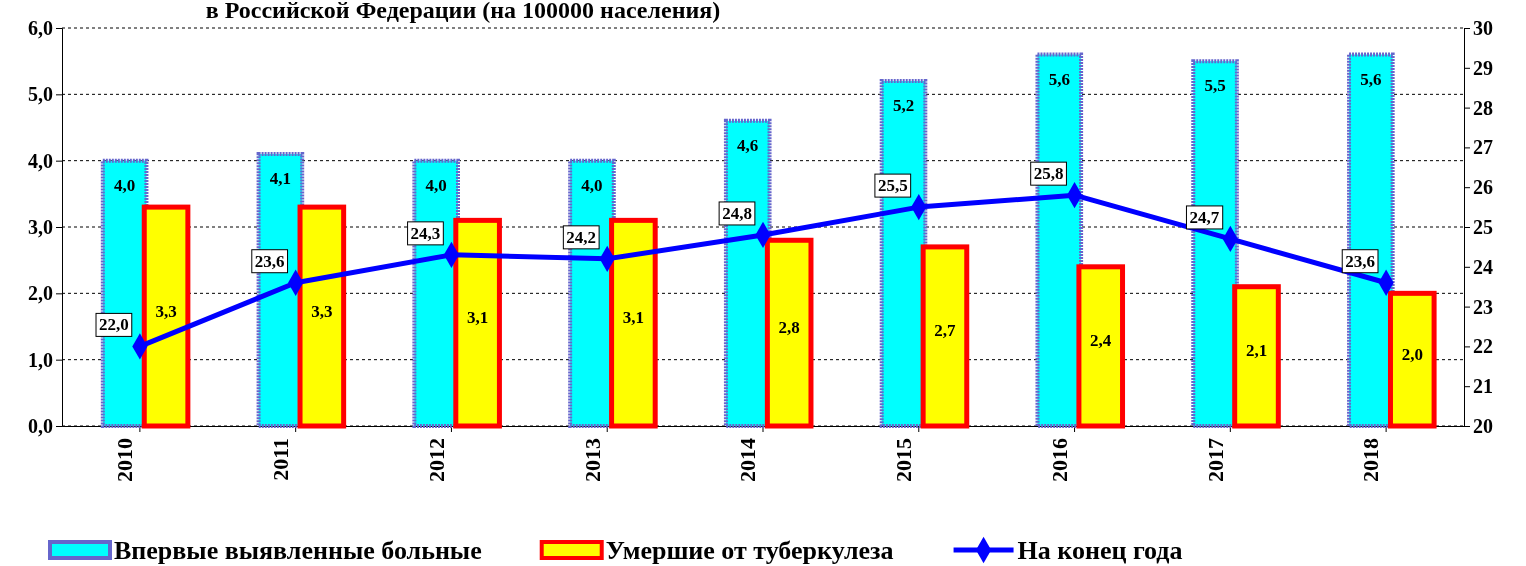 This screenshot has height=566, width=1526. Describe the element at coordinates (1483, 386) in the screenshot. I see `y2-tick-label: 21` at that location.